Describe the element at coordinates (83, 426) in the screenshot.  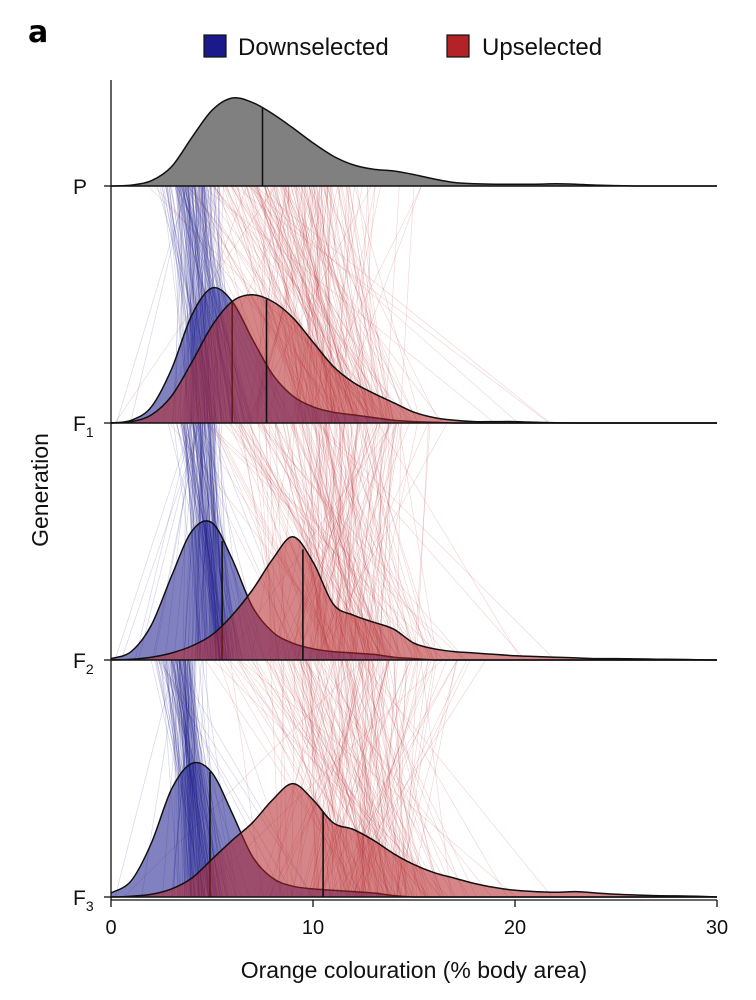
I see `row-label-f1: F1` at that location.